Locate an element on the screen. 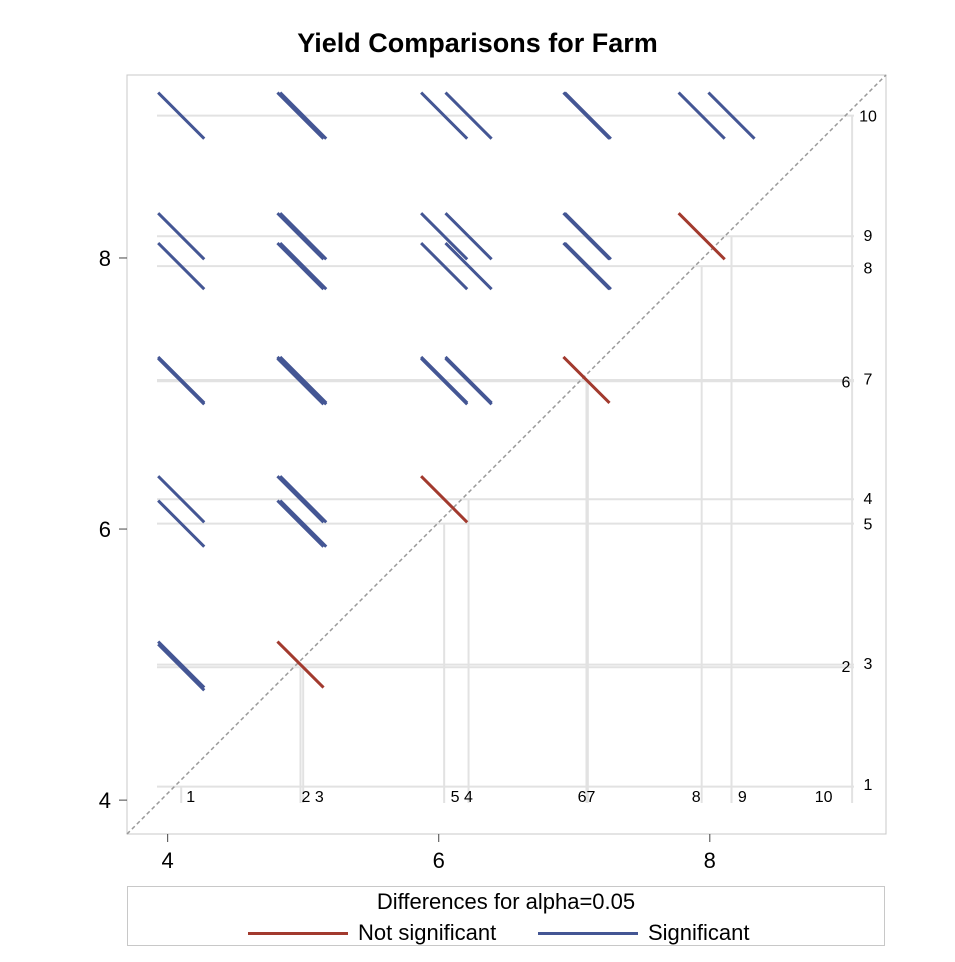 This screenshot has height=962, width=955. legend-swatch-not-significant is located at coordinates (298, 933).